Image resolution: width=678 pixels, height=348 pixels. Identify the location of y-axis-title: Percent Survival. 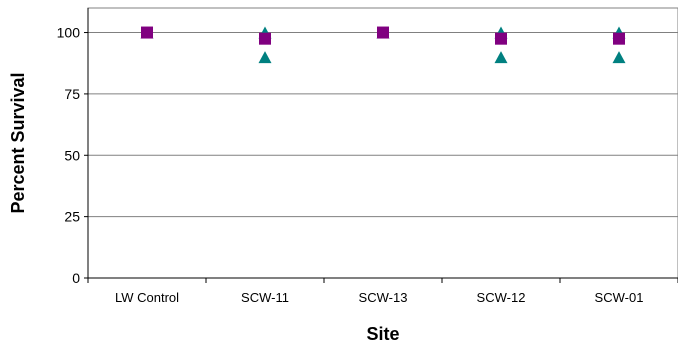
(18, 142).